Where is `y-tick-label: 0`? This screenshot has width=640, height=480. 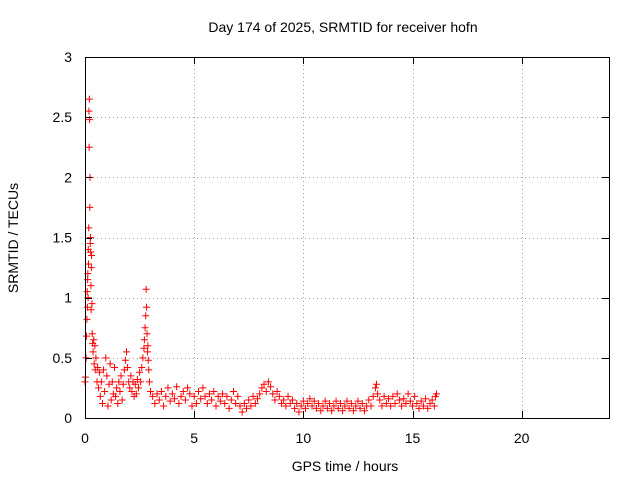
y-tick-label: 0 is located at coordinates (68, 418).